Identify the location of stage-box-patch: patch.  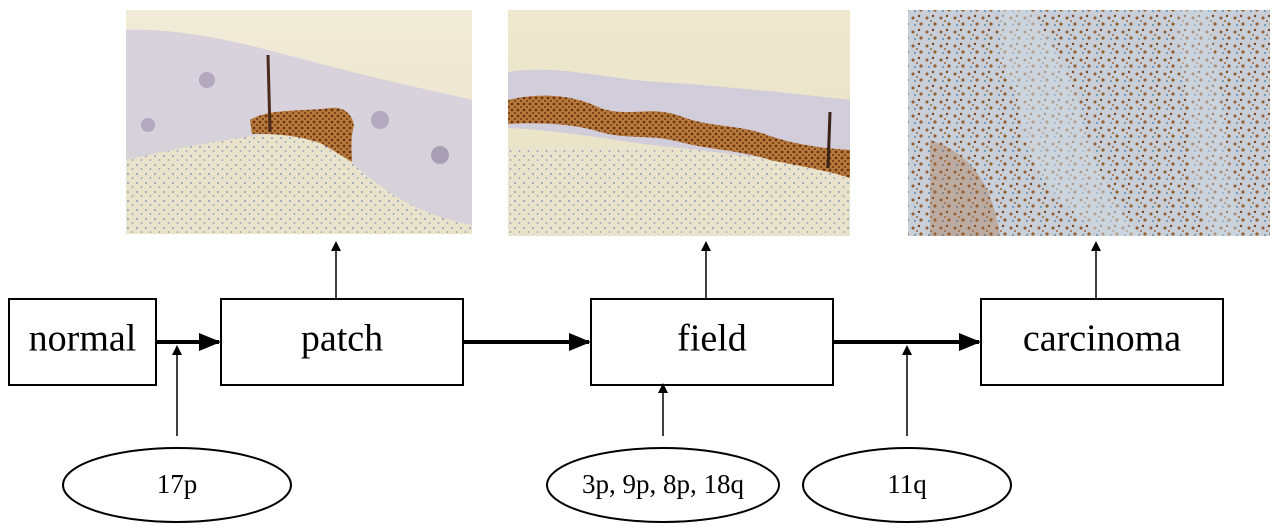
(342, 342).